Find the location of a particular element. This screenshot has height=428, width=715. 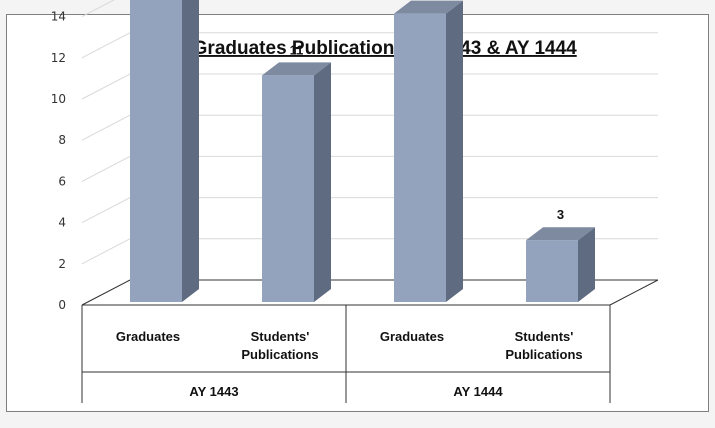

data-label: 3 is located at coordinates (560, 214).